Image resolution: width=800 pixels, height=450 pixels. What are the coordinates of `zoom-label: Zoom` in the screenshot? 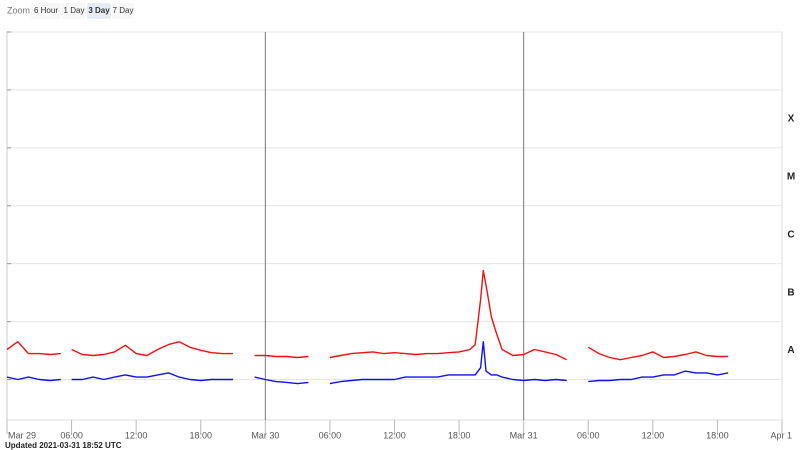 It's located at (18, 10).